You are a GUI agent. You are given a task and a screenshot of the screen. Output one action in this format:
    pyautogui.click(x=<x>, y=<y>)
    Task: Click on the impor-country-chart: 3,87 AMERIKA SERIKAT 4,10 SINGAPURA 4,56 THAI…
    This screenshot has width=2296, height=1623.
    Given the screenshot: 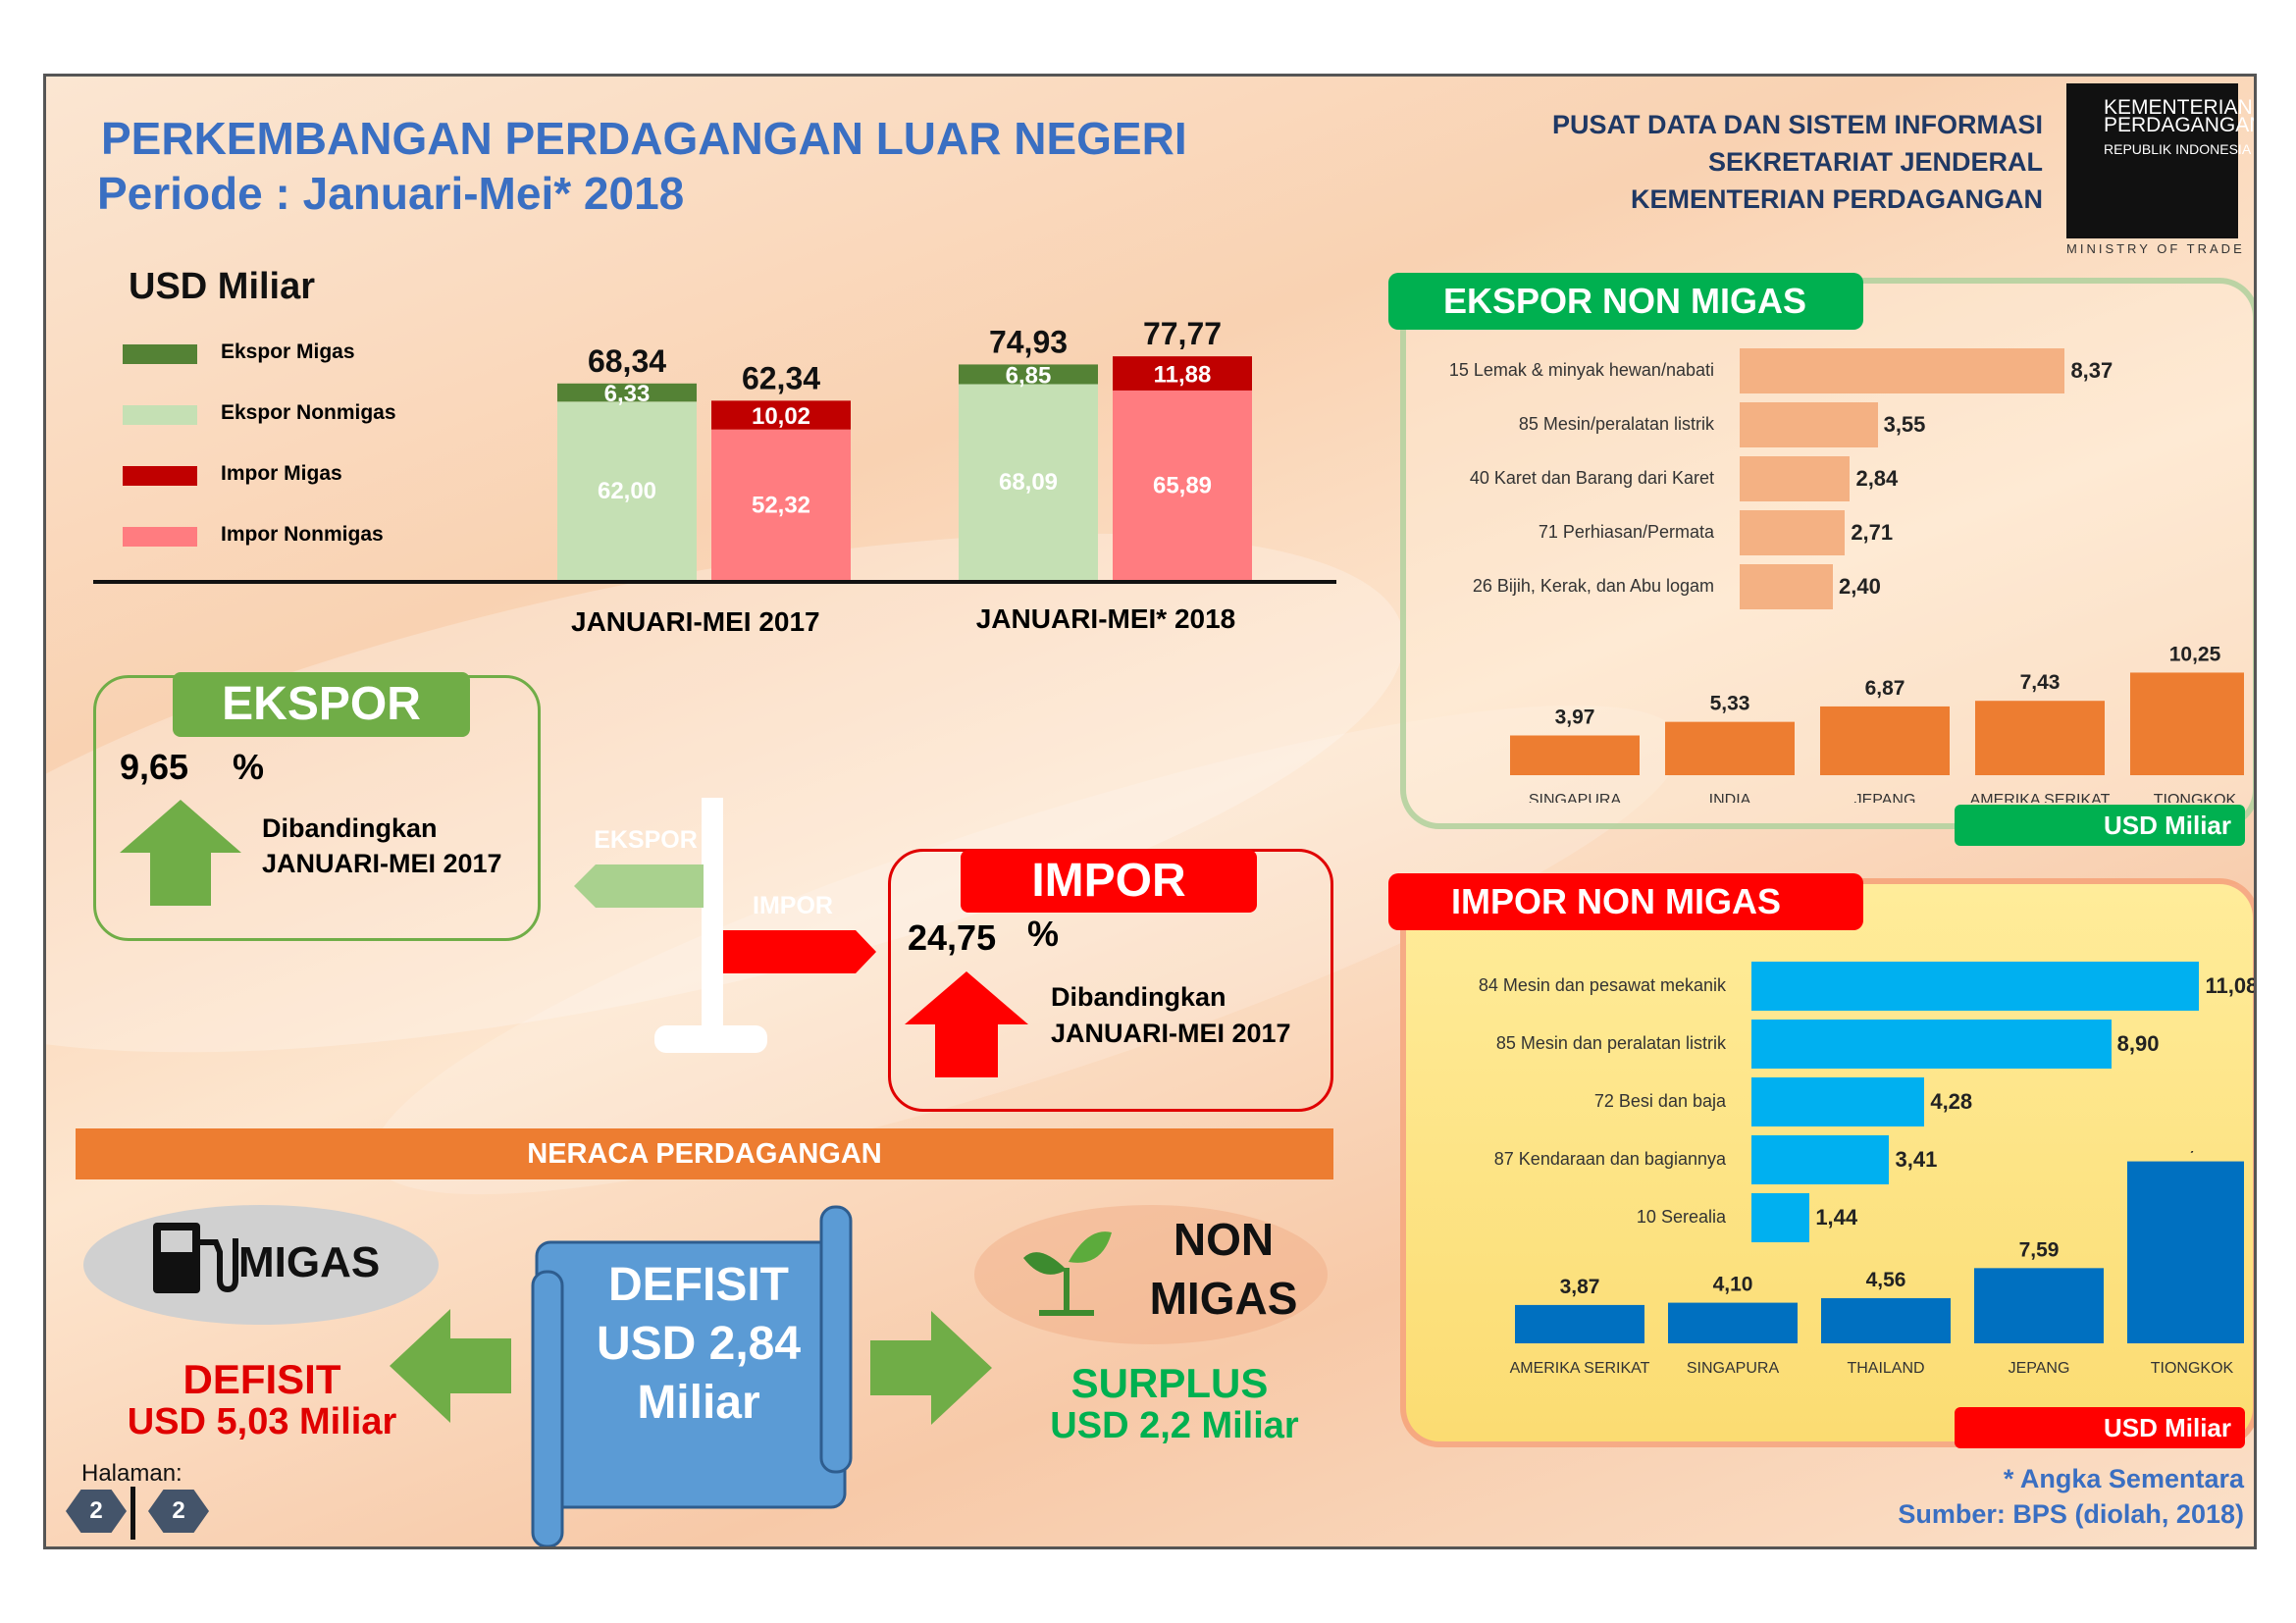 What is the action you would take?
    pyautogui.click(x=1877, y=1264)
    